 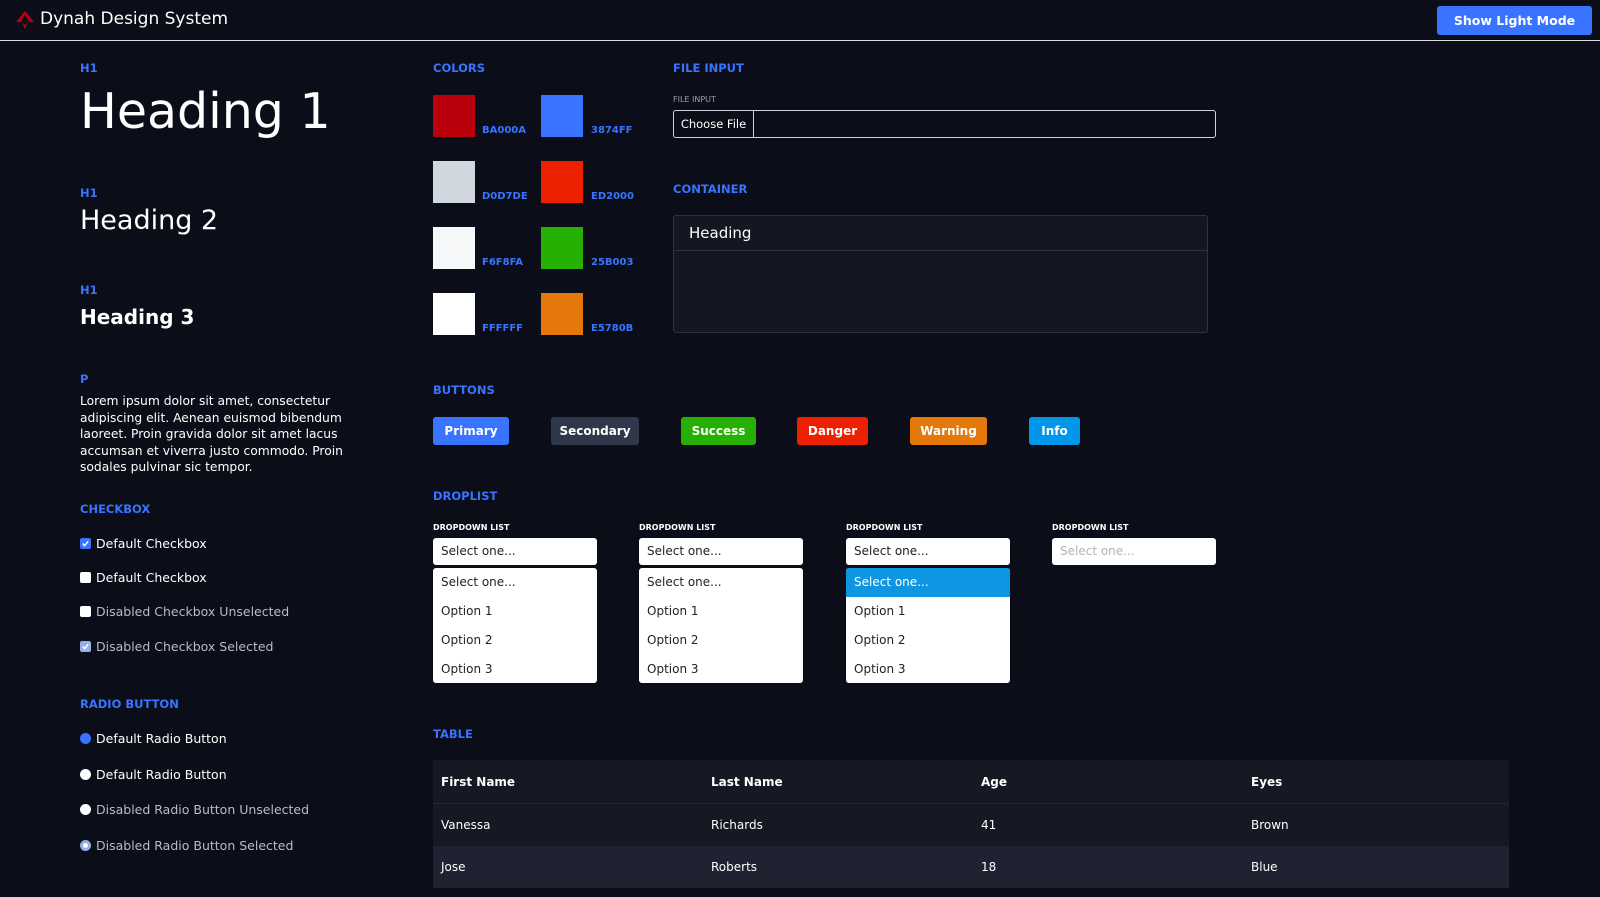 What do you see at coordinates (714, 124) in the screenshot?
I see `choose-file-button: Choose File` at bounding box center [714, 124].